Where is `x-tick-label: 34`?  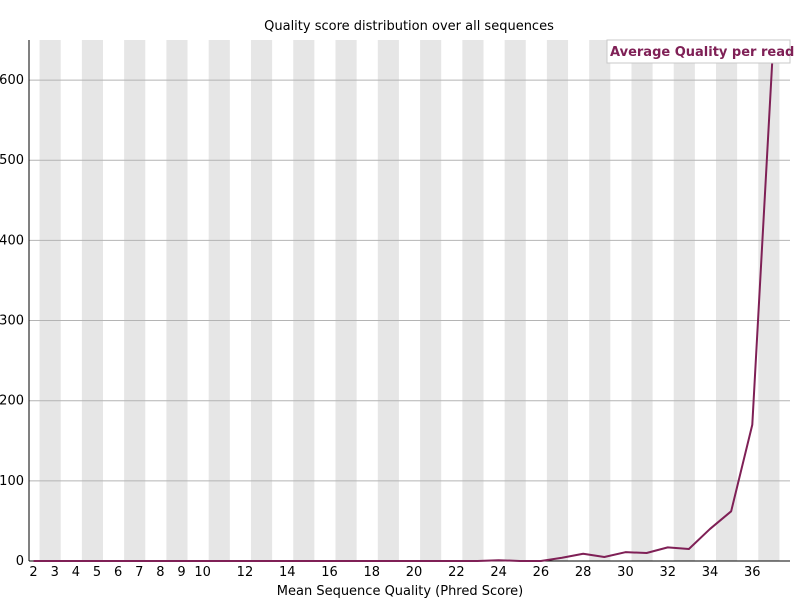 x-tick-label: 34 is located at coordinates (710, 572).